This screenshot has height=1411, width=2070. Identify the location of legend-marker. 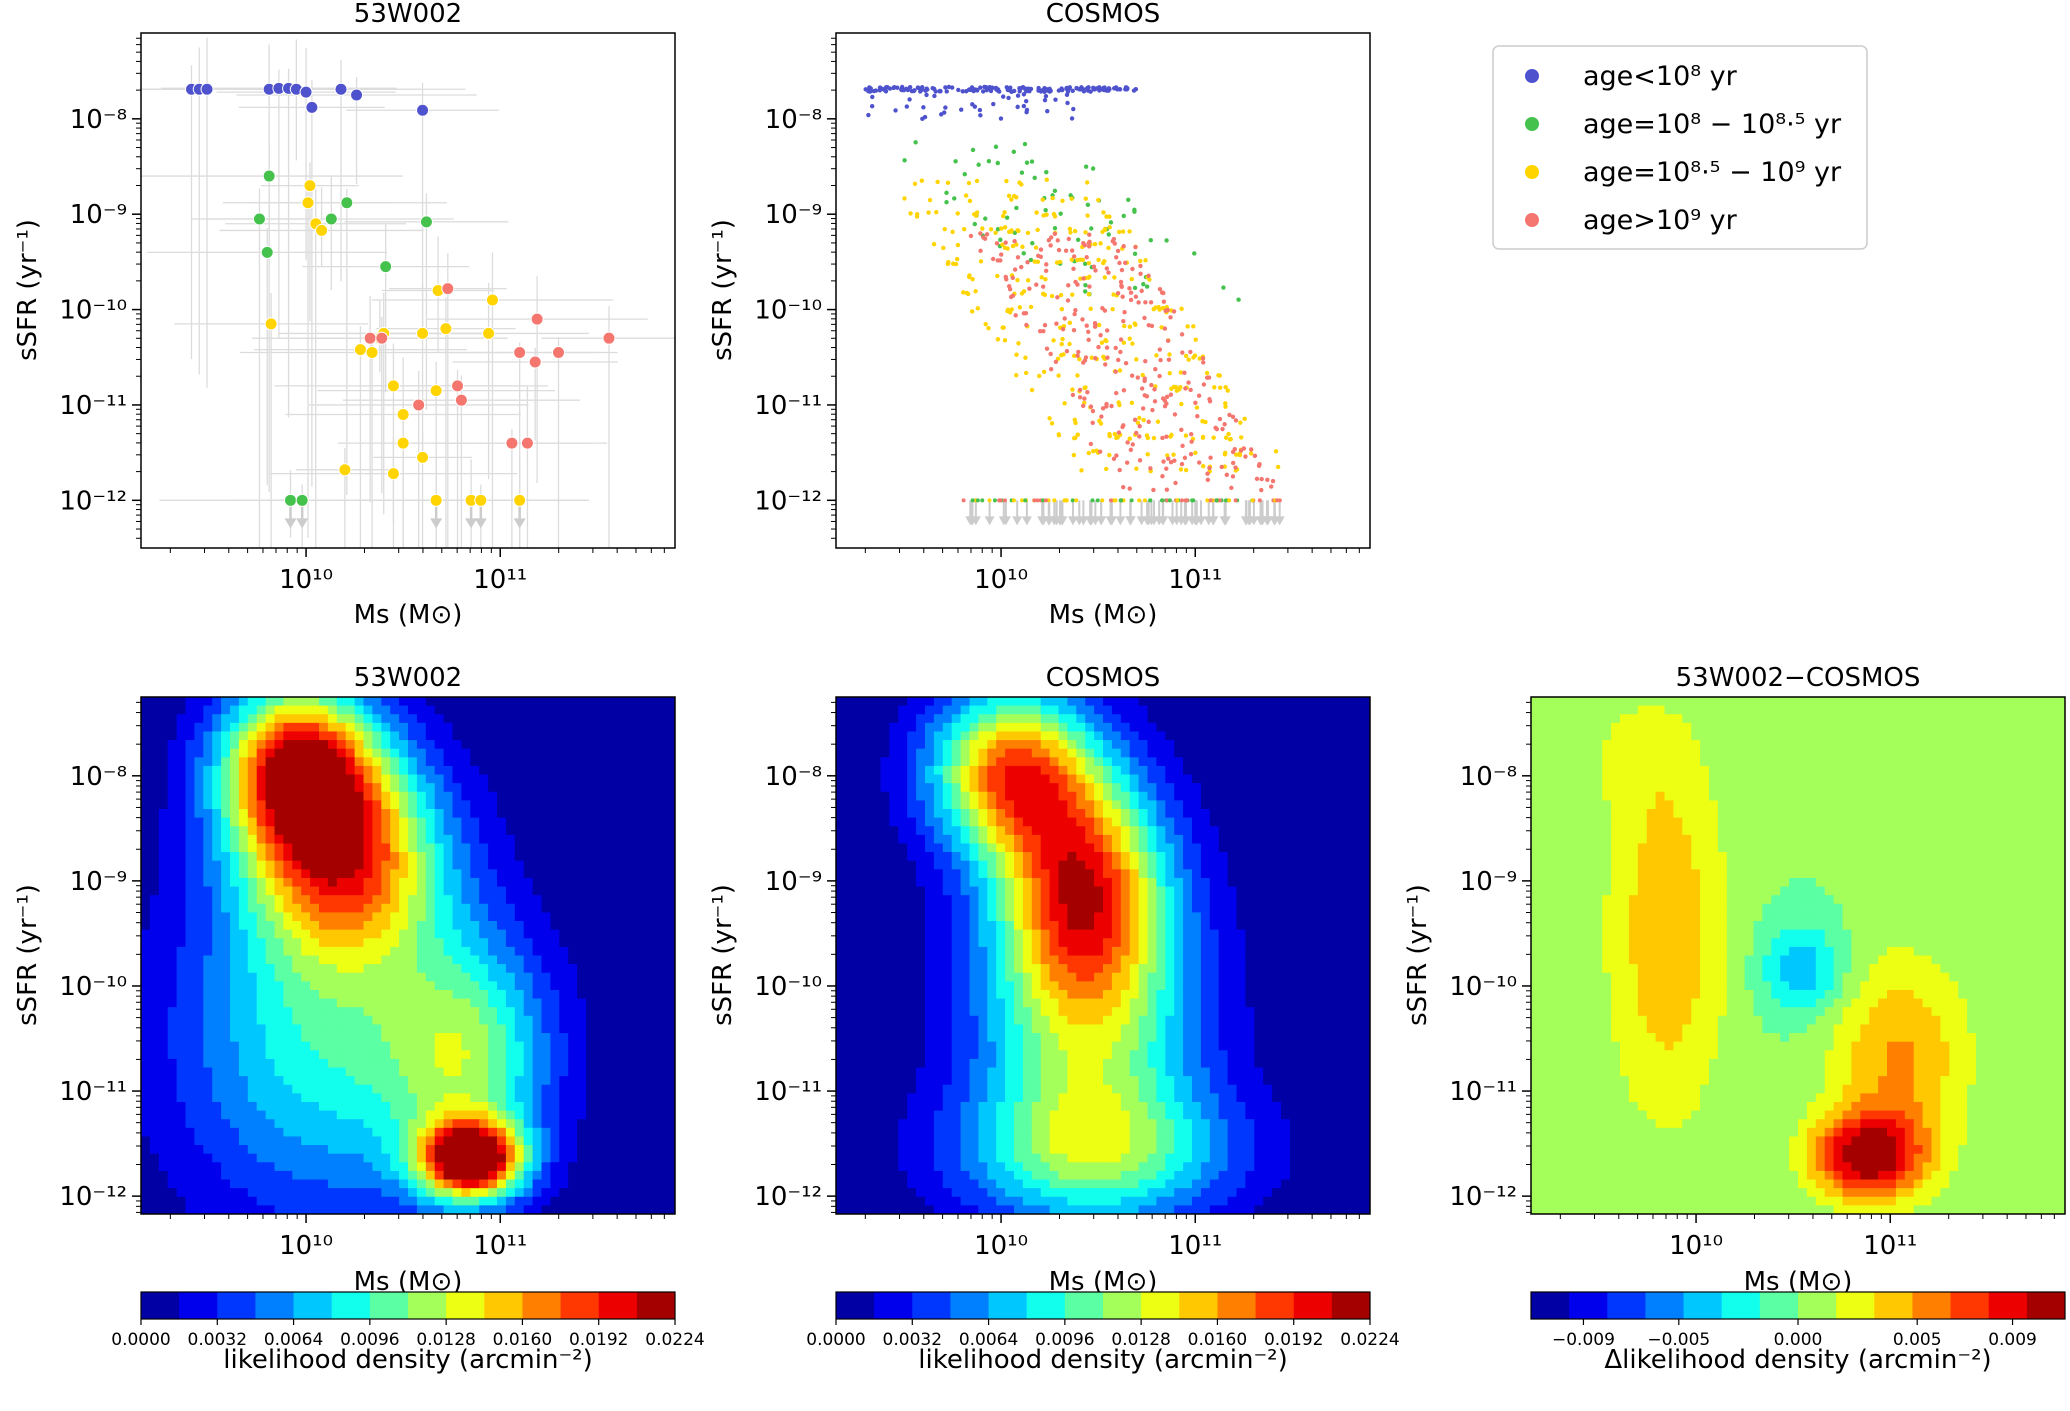
(1532, 76).